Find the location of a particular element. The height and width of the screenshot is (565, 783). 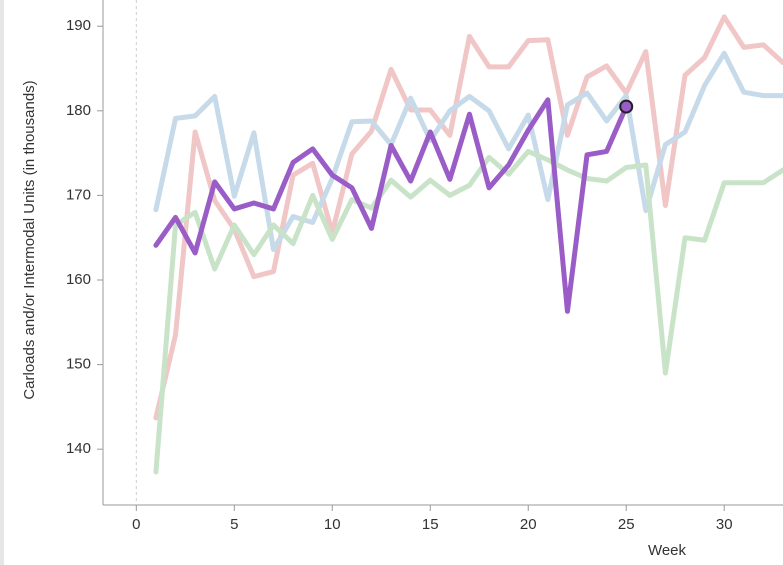

x-tick-label: 20 is located at coordinates (528, 524).